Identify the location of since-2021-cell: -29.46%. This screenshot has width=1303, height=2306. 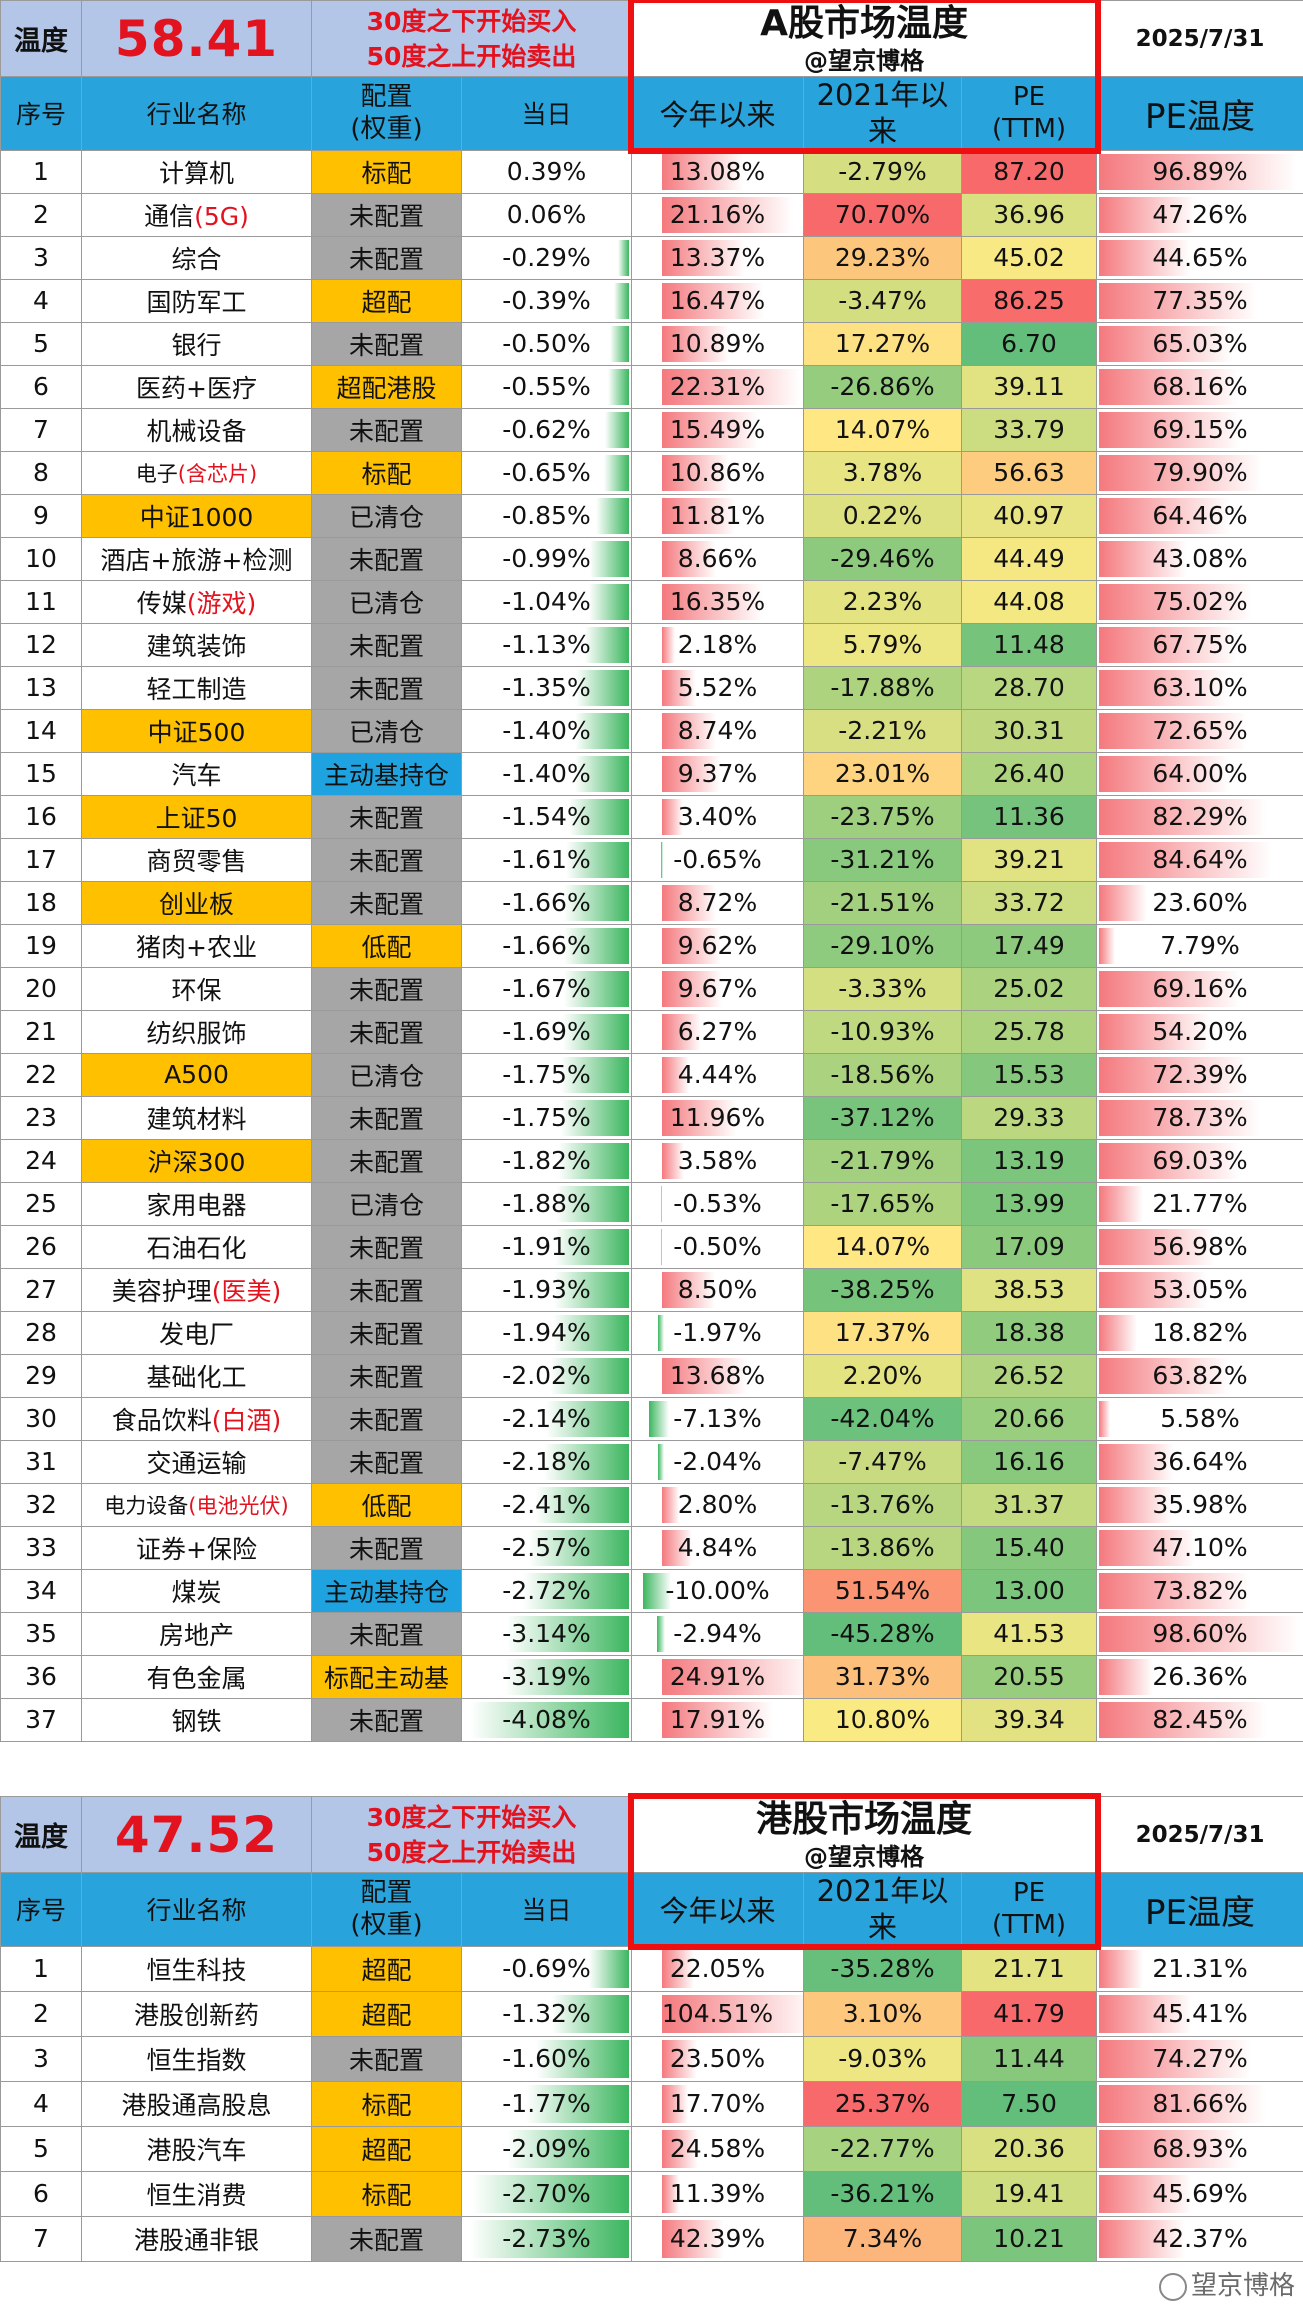
(883, 558).